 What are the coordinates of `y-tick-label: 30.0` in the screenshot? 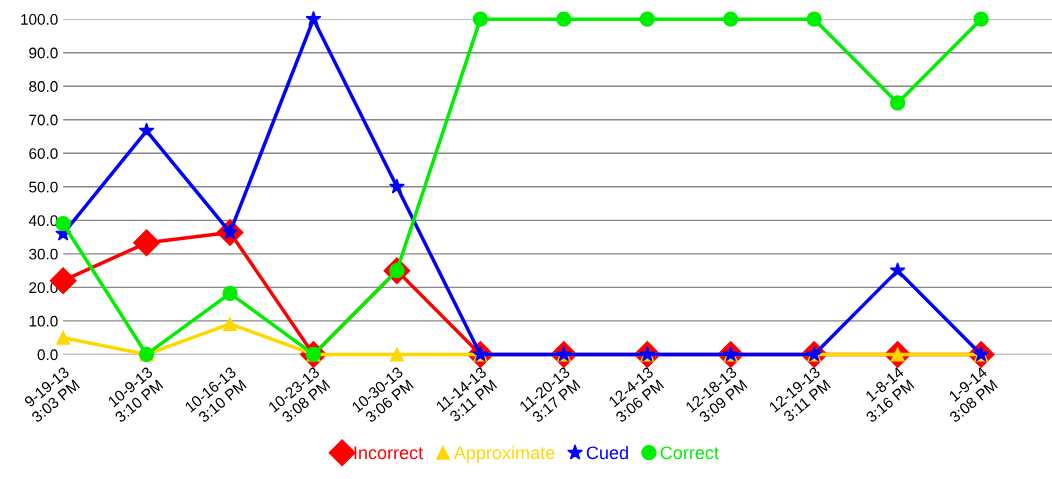 It's located at (43, 254).